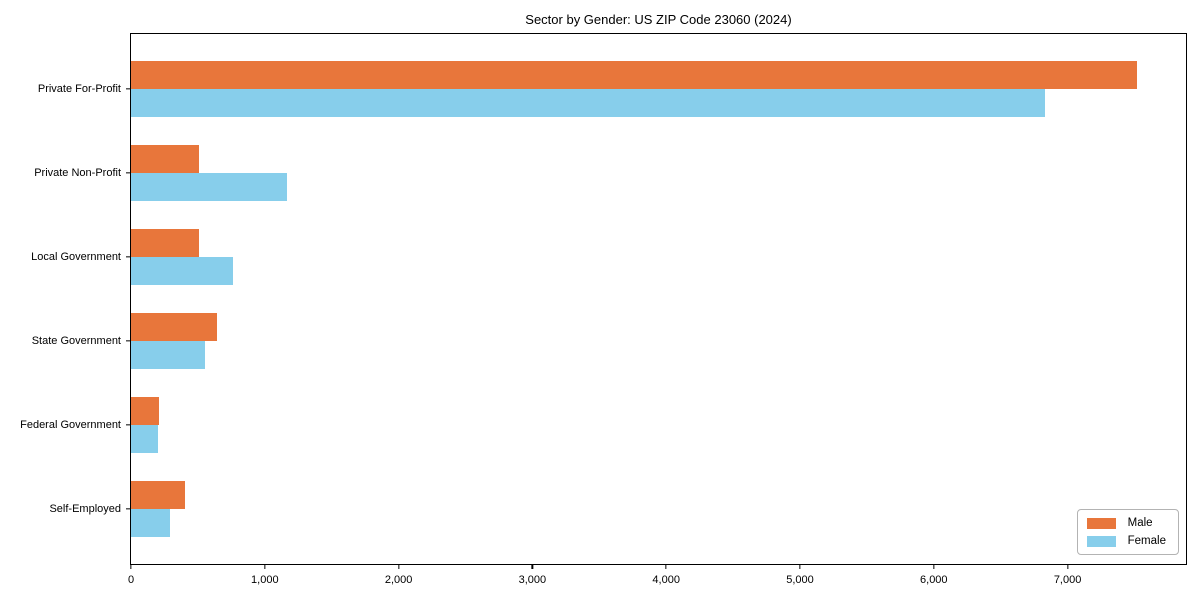 The image size is (1200, 600). Describe the element at coordinates (532, 580) in the screenshot. I see `x-tick-label: 3,000` at that location.